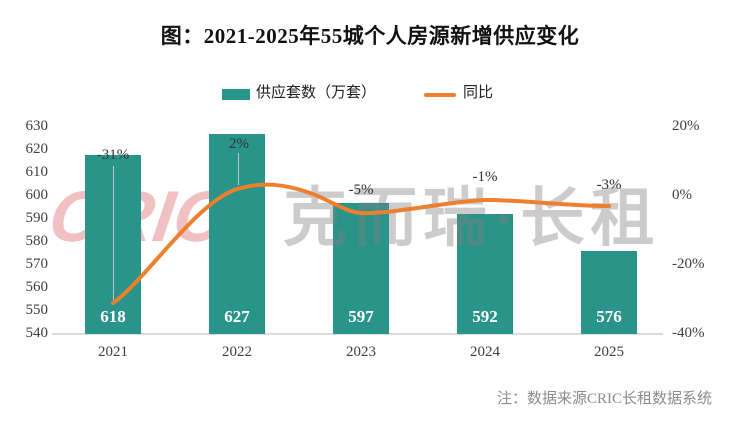 Image resolution: width=740 pixels, height=431 pixels. What do you see at coordinates (682, 195) in the screenshot?
I see `right-axis-tick: 0%` at bounding box center [682, 195].